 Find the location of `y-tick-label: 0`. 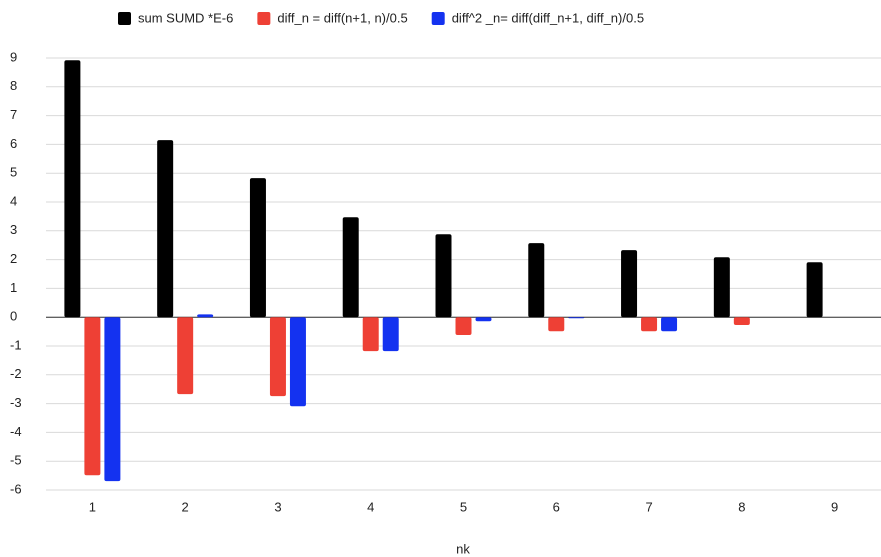

y-tick-label: 0 is located at coordinates (13, 316).